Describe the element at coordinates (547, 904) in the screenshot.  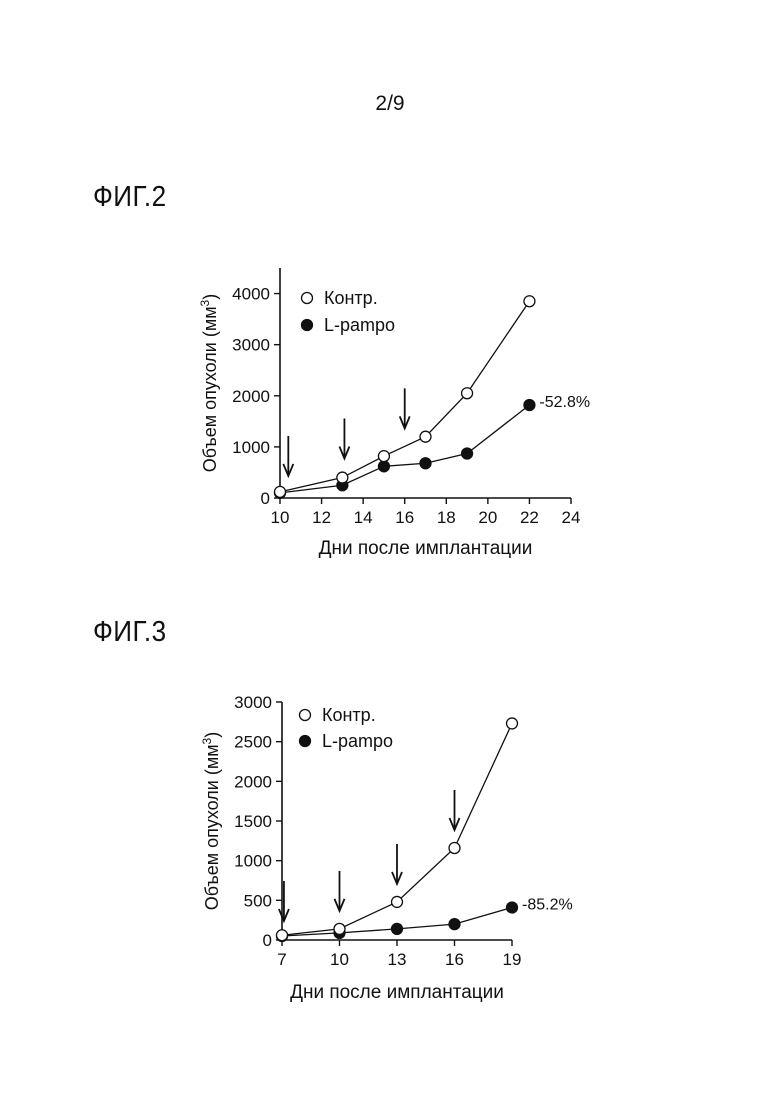
I see `percent-change-label: -85.2%` at that location.